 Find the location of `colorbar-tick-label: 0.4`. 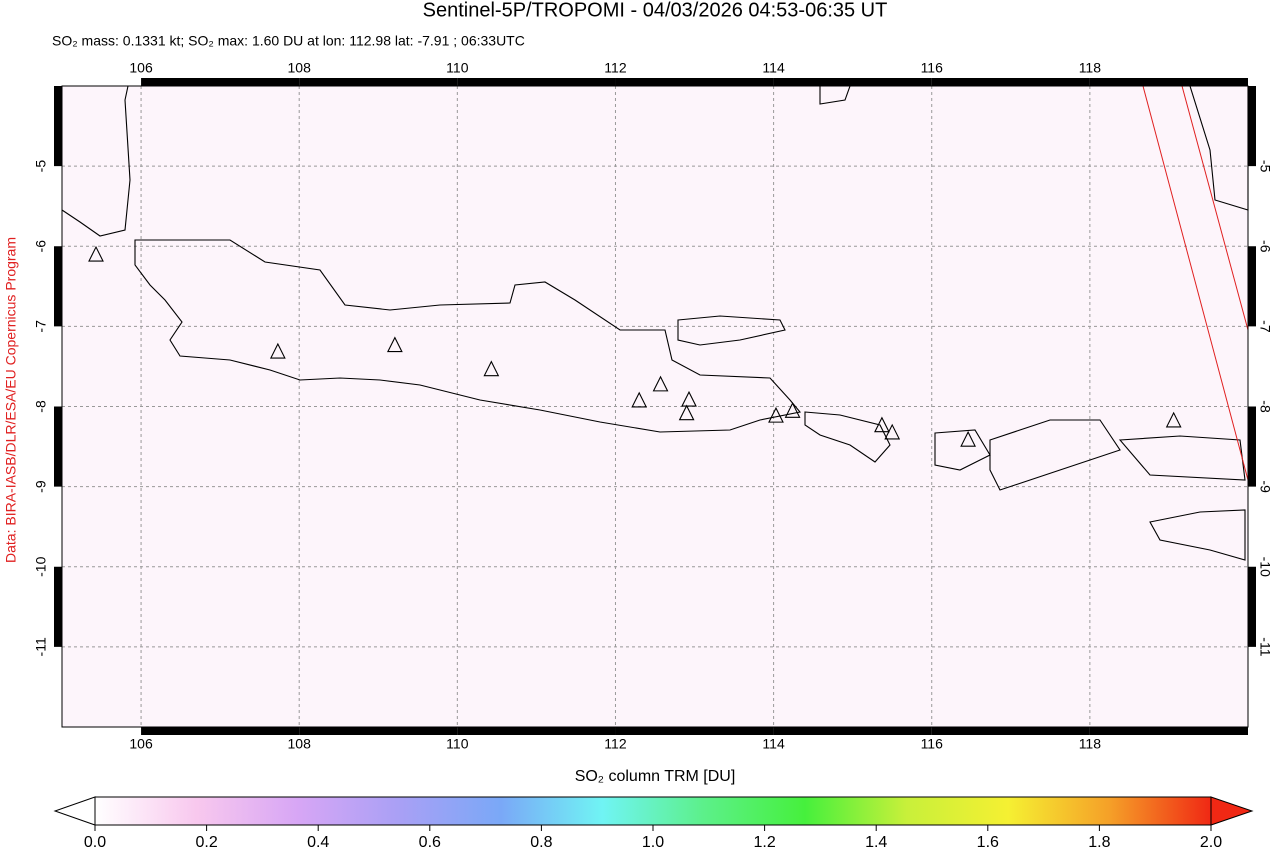

colorbar-tick-label: 0.4 is located at coordinates (318, 842).